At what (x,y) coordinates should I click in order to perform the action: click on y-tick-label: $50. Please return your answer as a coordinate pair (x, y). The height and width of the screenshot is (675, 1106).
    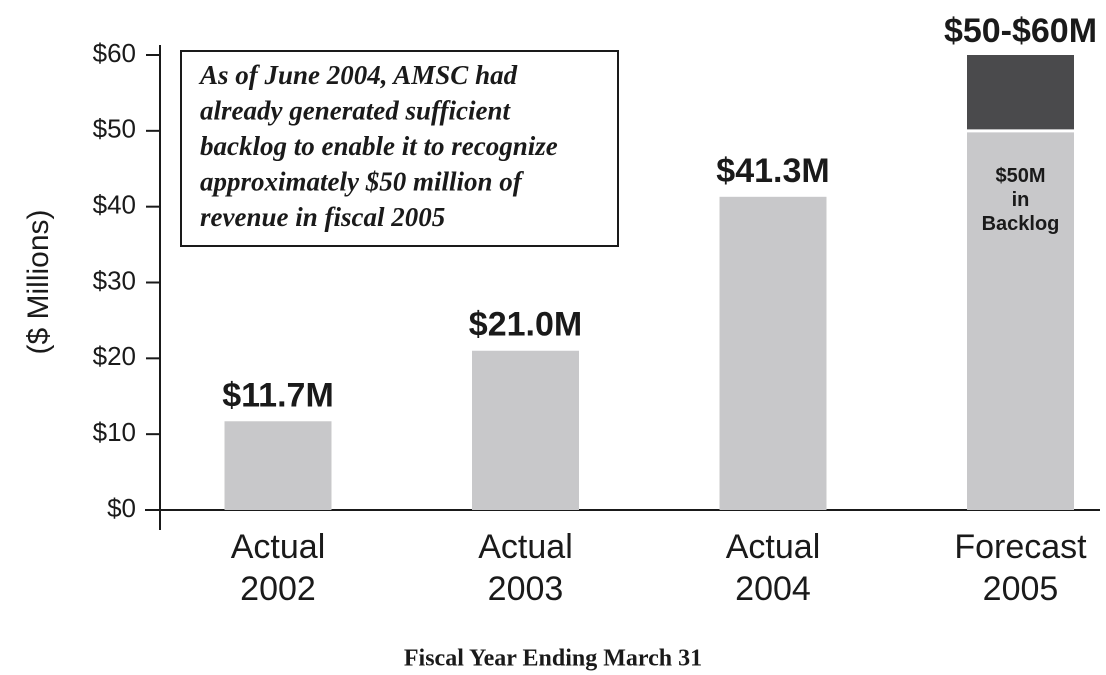
    Looking at the image, I should click on (114, 129).